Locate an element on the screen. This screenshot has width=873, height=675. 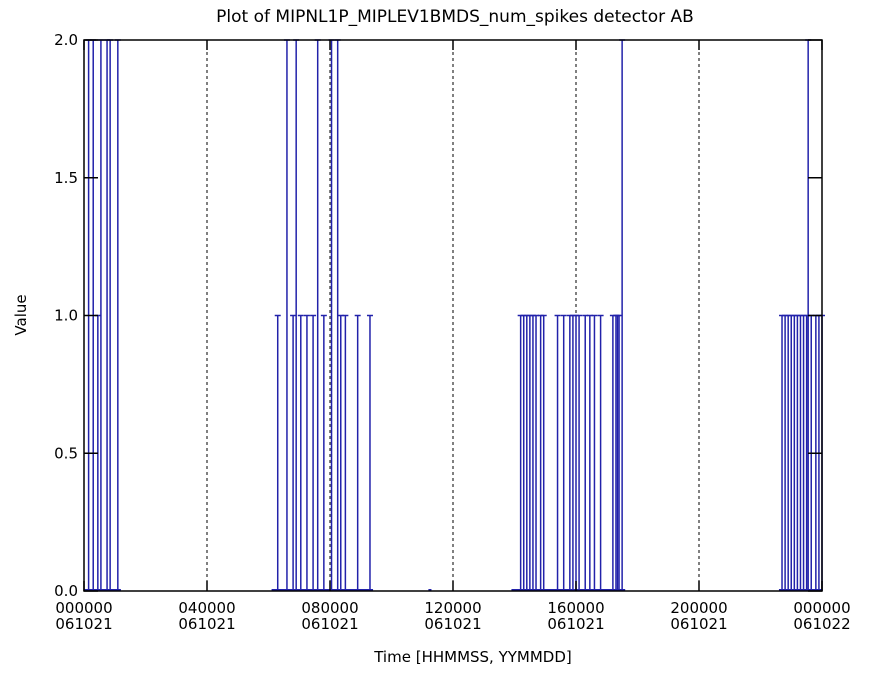
y-tick-label: 0.0 is located at coordinates (66, 591).